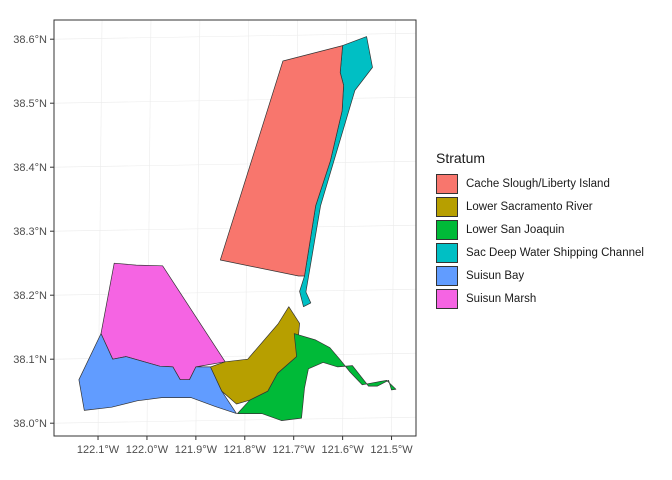  What do you see at coordinates (501, 298) in the screenshot?
I see `legend-label: Suisun Marsh` at bounding box center [501, 298].